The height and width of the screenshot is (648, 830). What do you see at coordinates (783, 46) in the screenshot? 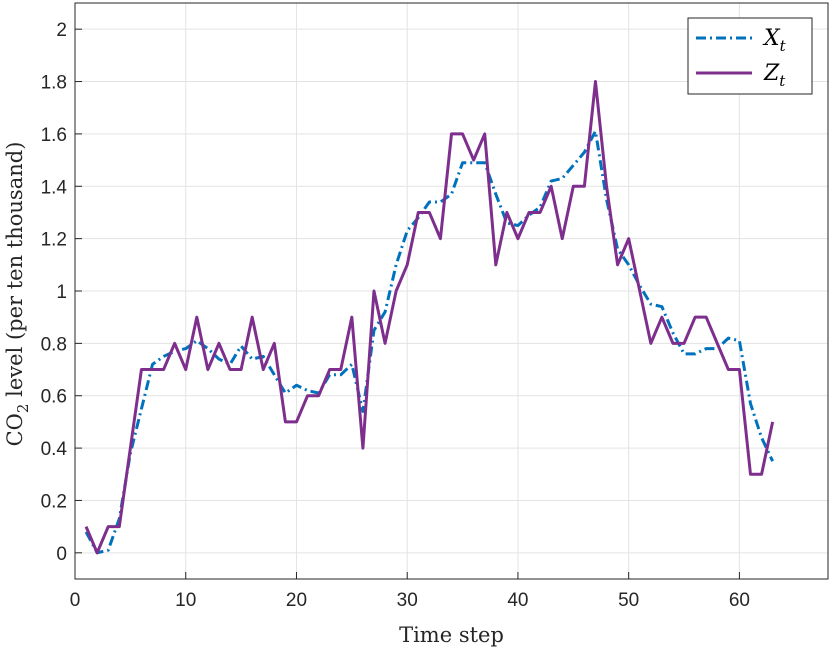
I see `legend-label-x-subscript: t` at bounding box center [783, 46].